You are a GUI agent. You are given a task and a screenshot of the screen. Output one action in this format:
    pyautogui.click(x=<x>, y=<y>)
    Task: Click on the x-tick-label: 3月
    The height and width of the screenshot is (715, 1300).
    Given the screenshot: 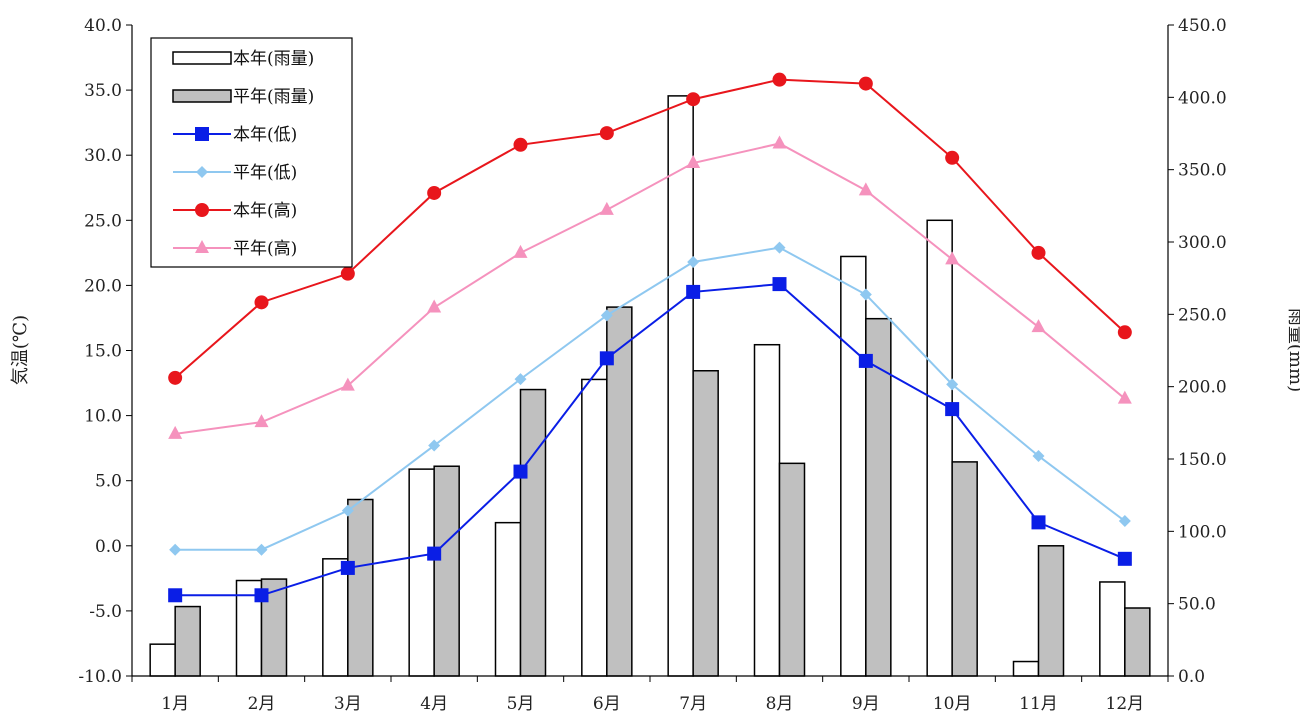 What is the action you would take?
    pyautogui.click(x=348, y=704)
    